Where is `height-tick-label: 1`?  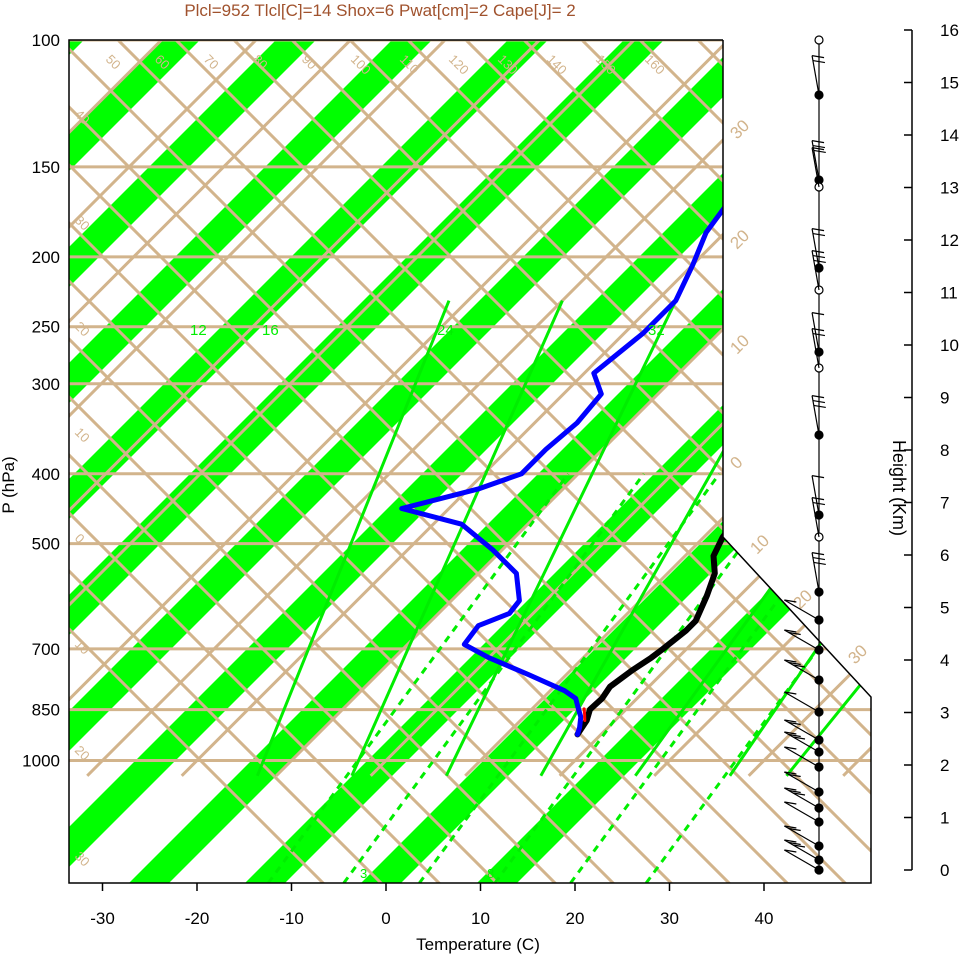 height-tick-label: 1 is located at coordinates (944, 818).